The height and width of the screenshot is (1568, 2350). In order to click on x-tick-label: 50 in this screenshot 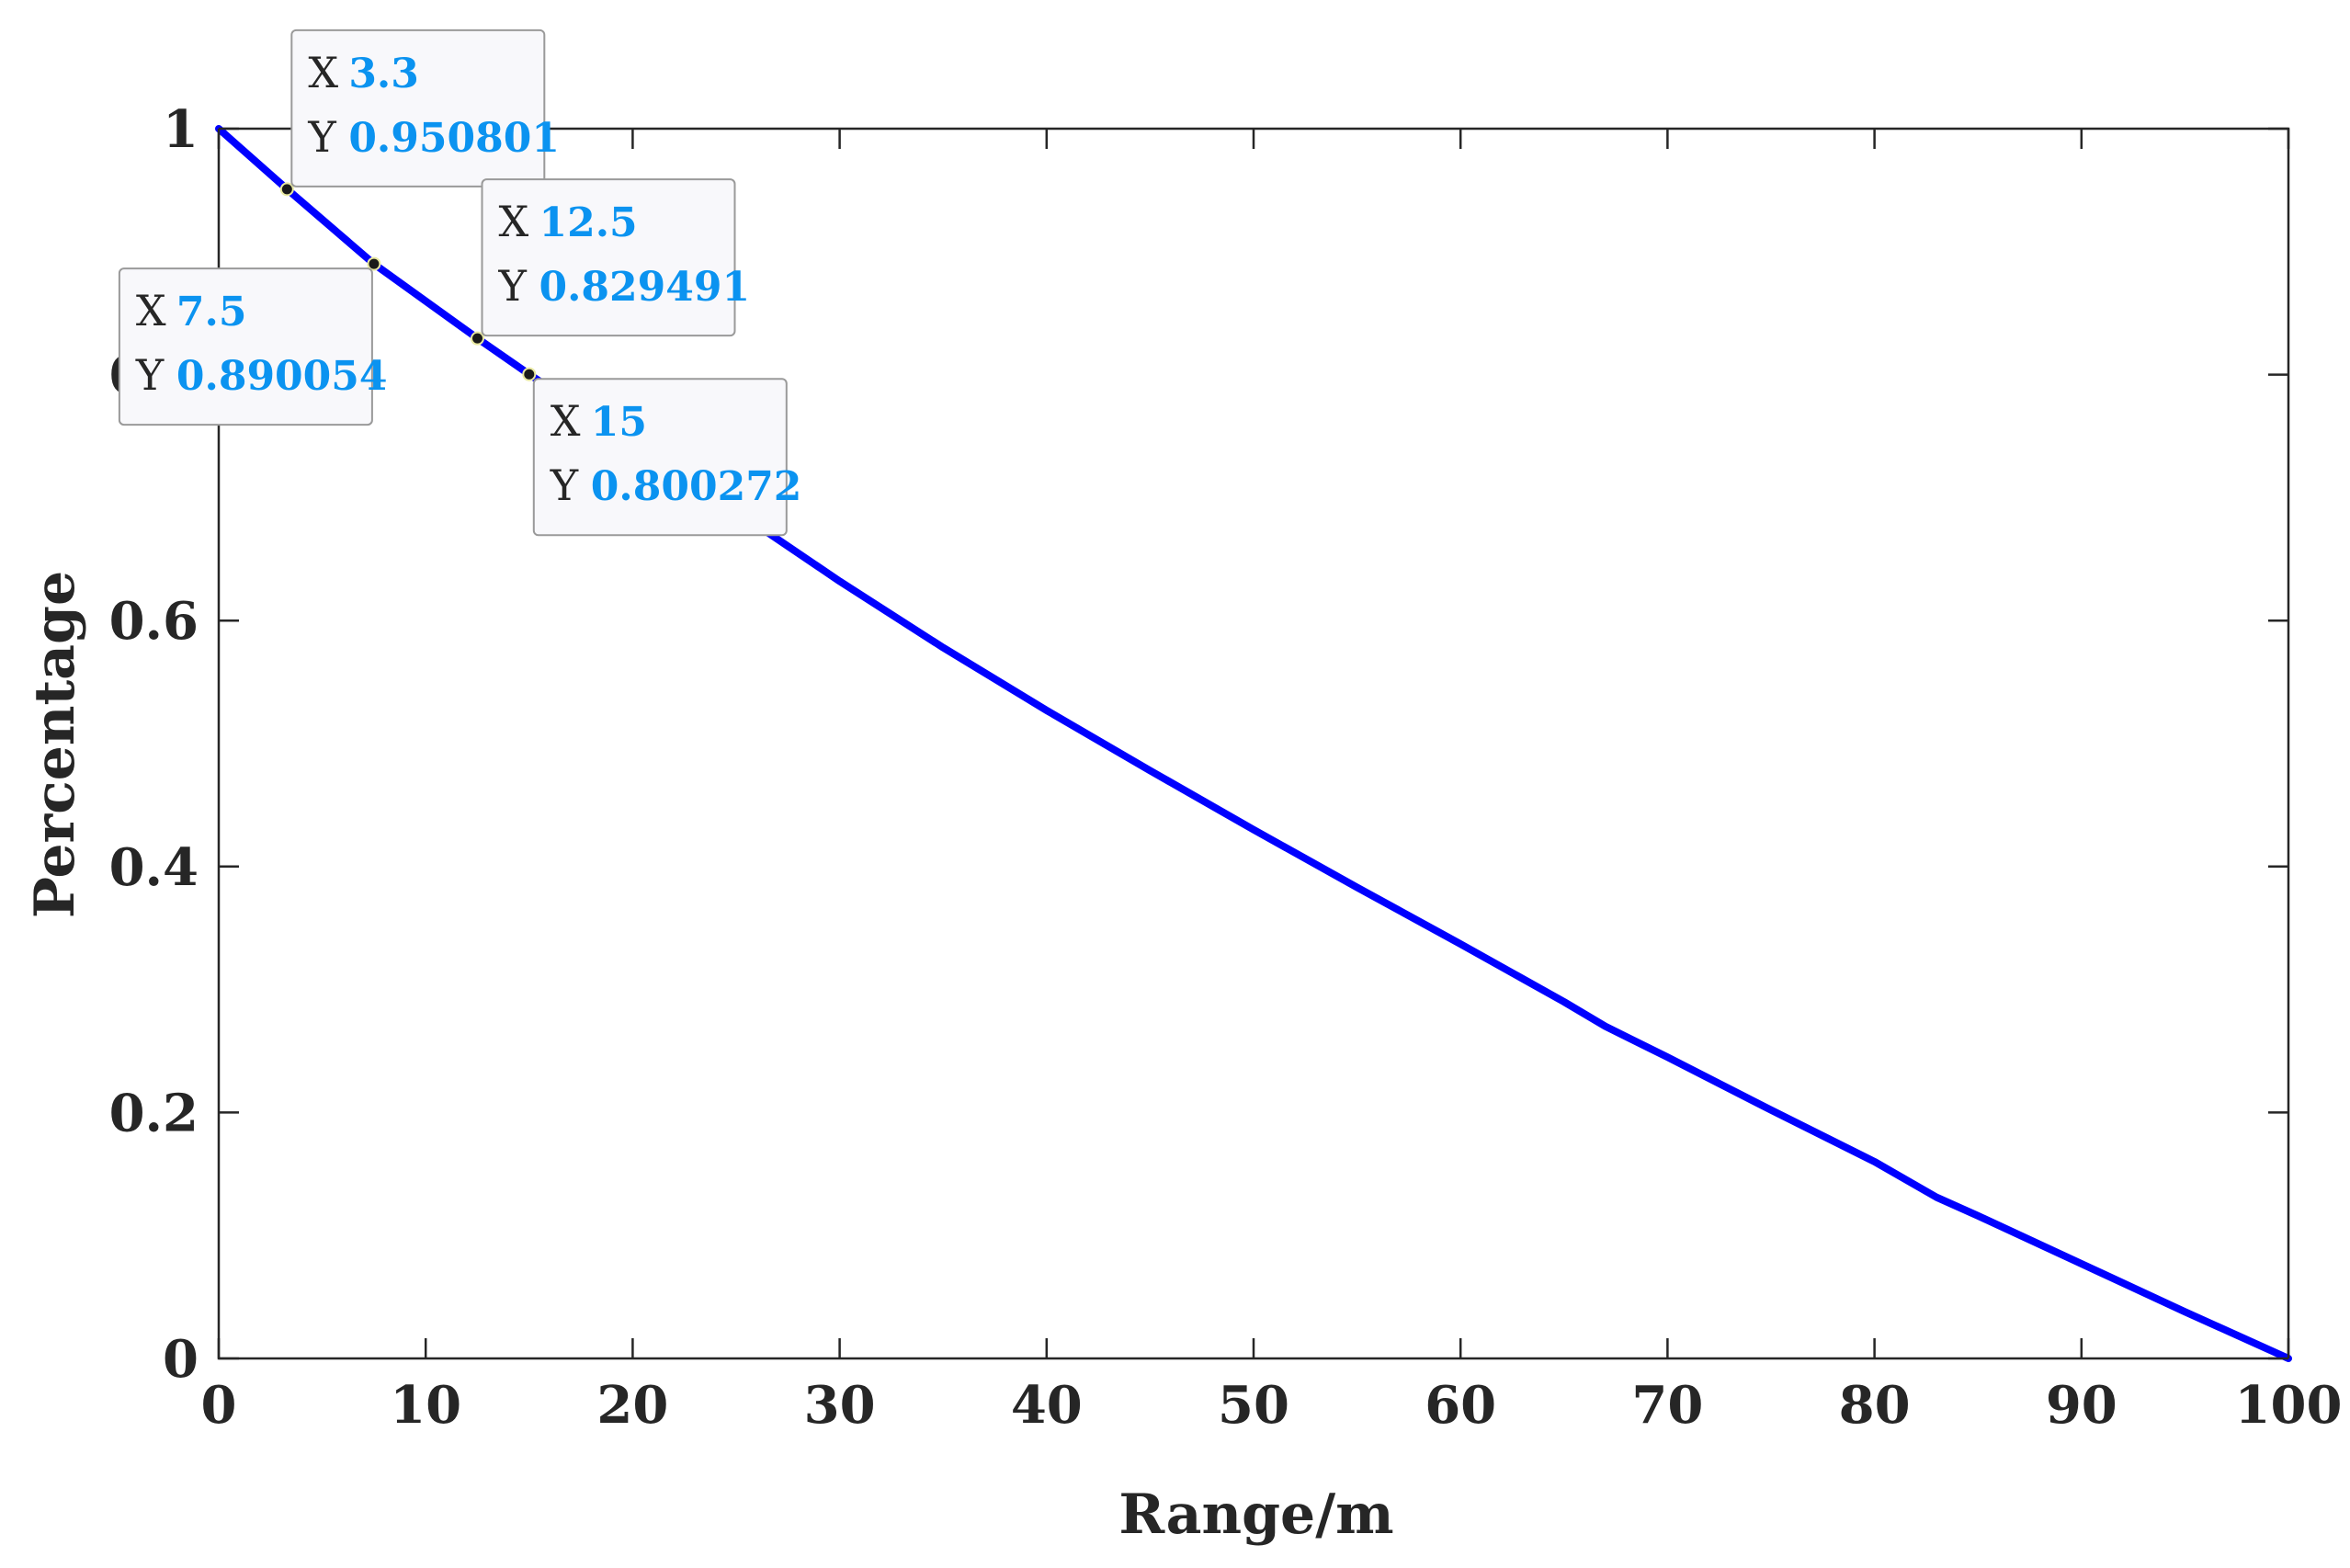, I will do `click(1253, 1405)`.